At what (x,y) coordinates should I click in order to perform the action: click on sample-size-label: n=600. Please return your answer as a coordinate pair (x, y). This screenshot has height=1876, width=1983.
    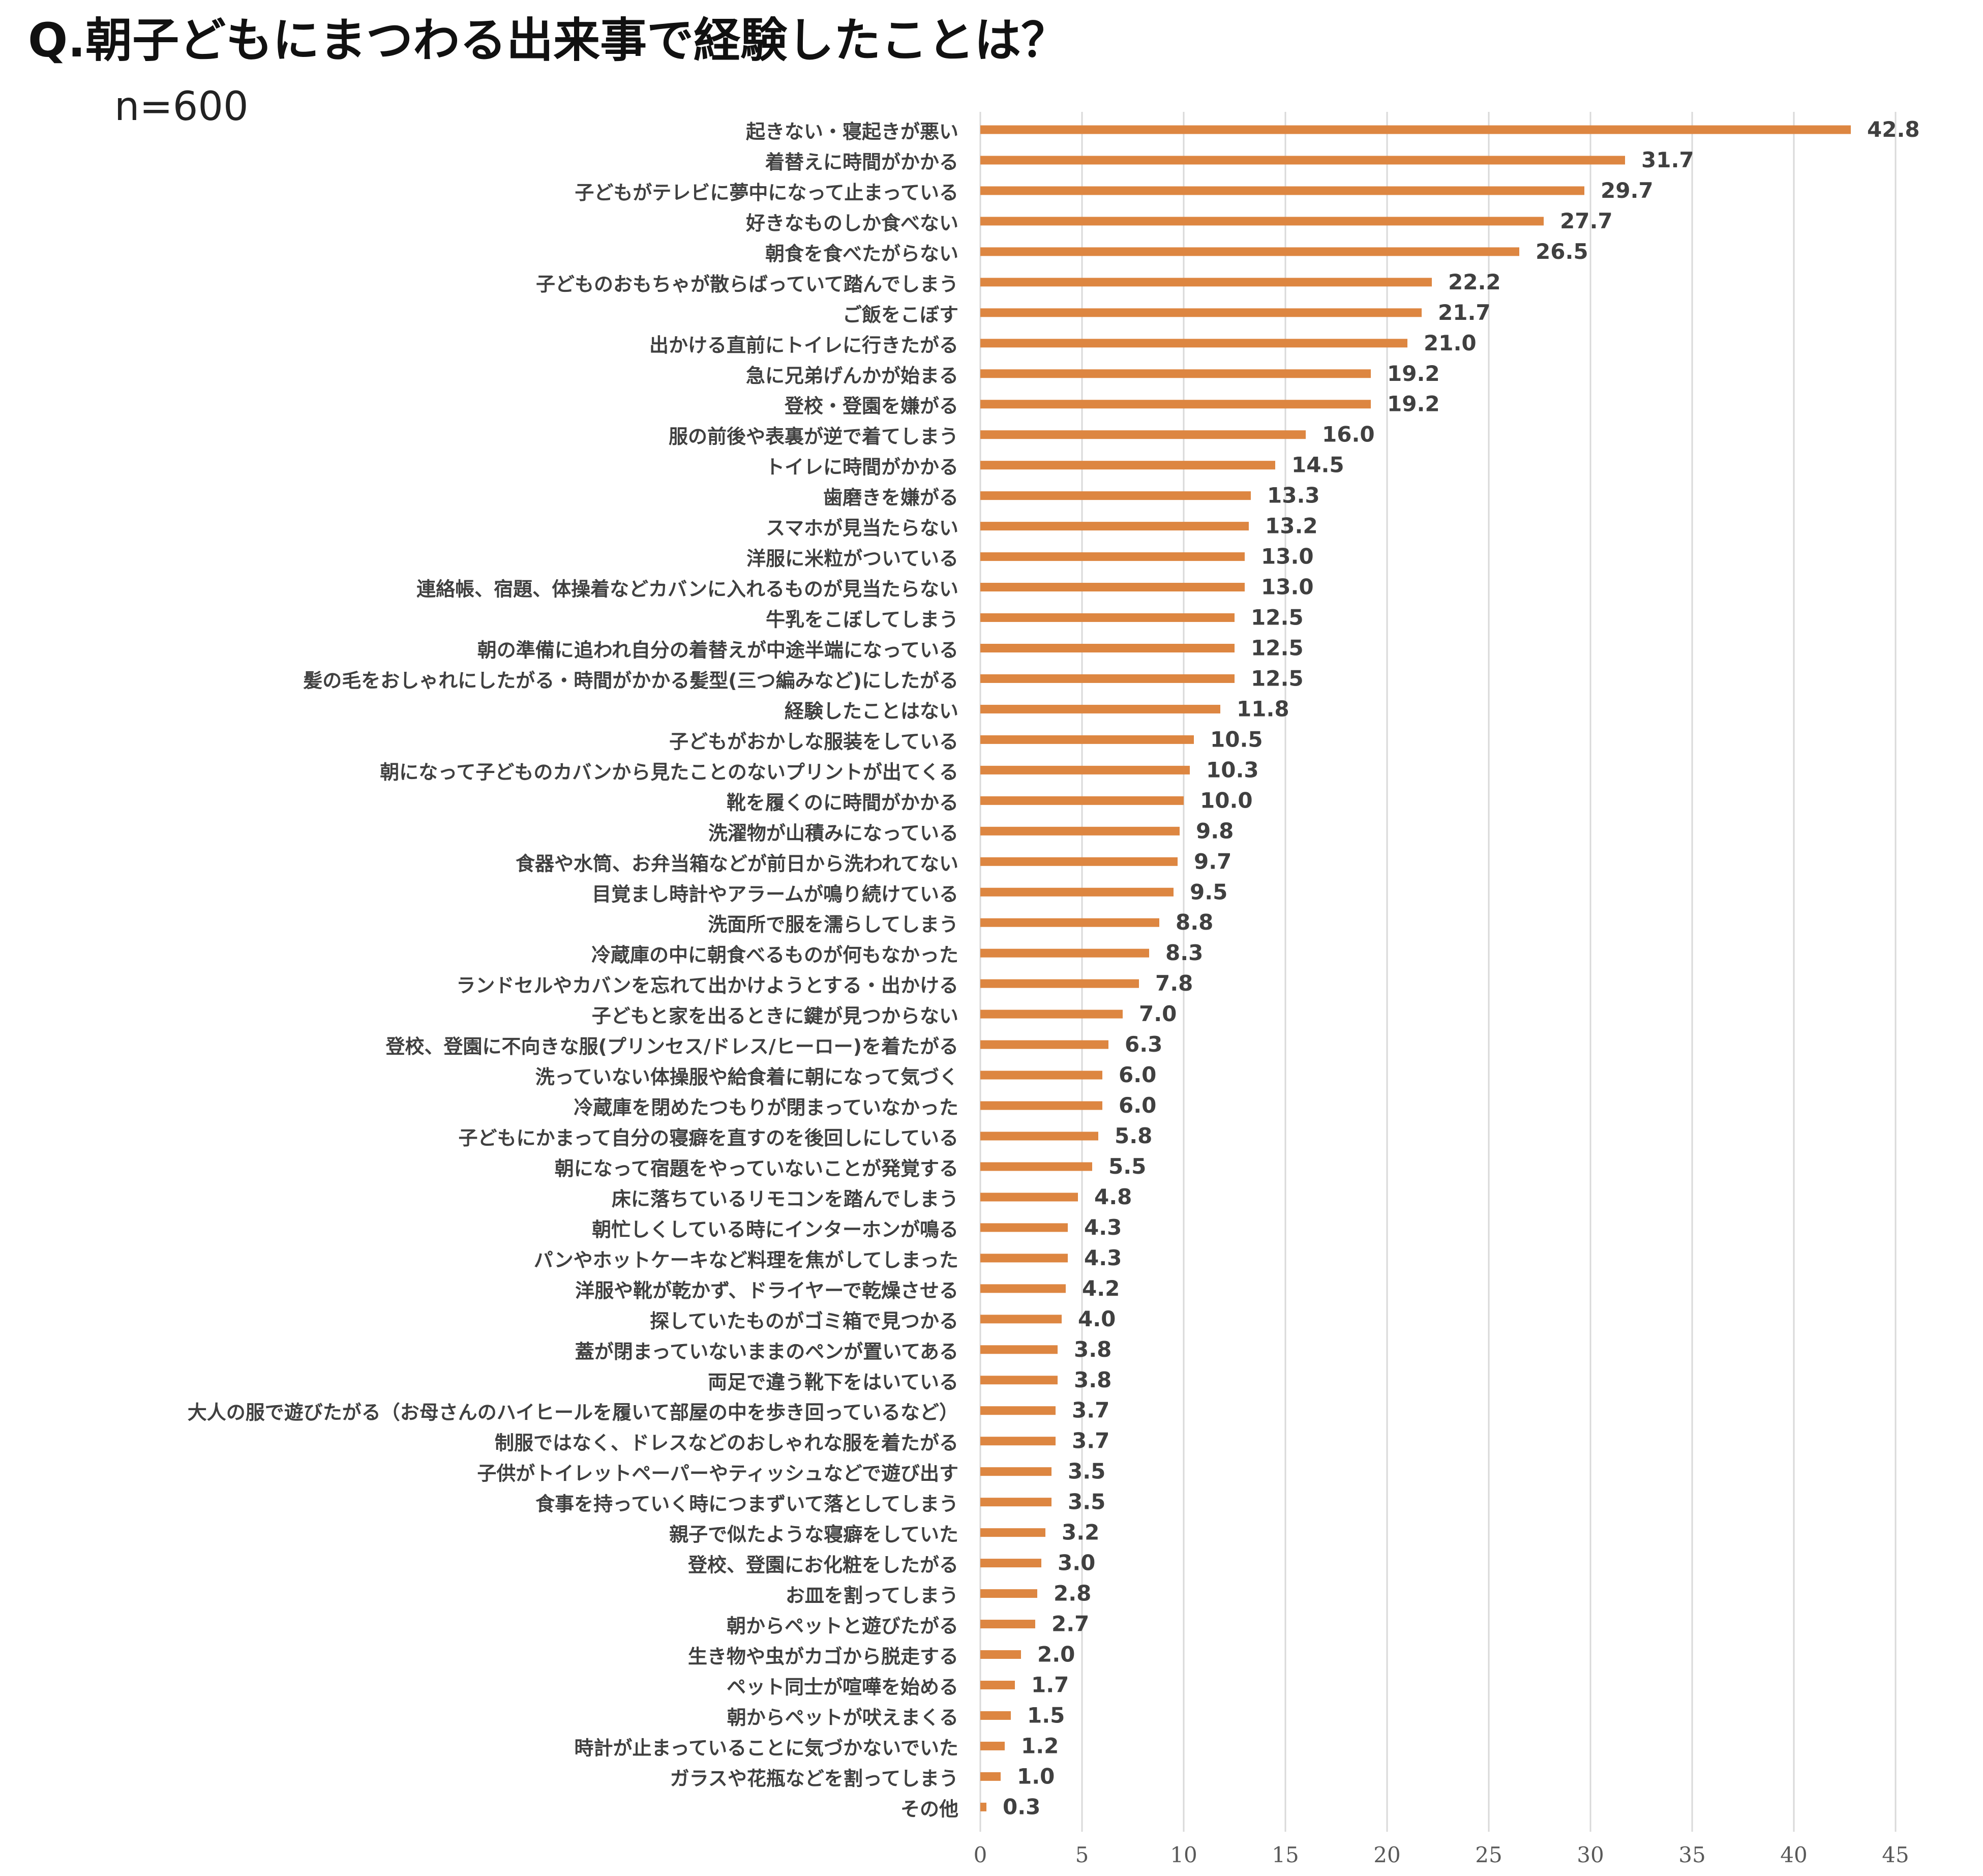
    Looking at the image, I should click on (181, 107).